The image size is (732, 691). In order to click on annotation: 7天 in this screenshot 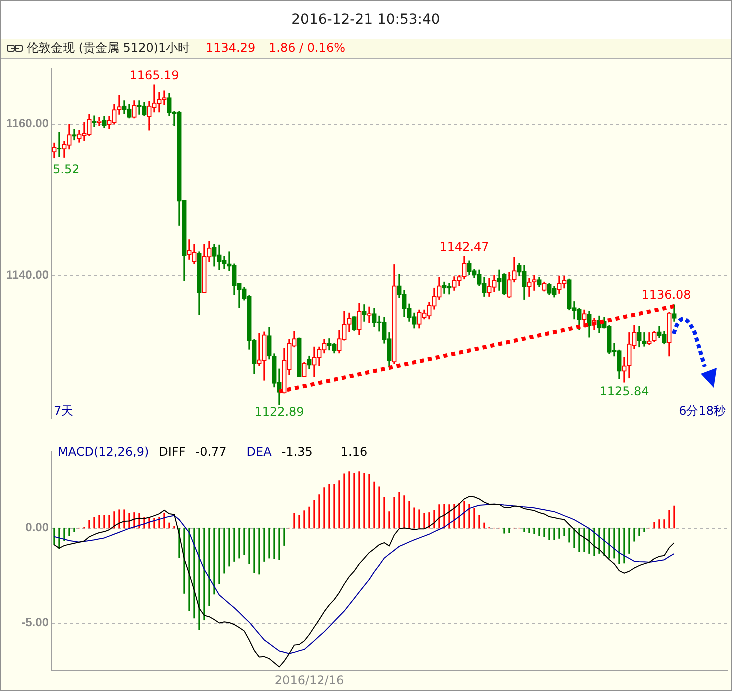, I will do `click(64, 411)`.